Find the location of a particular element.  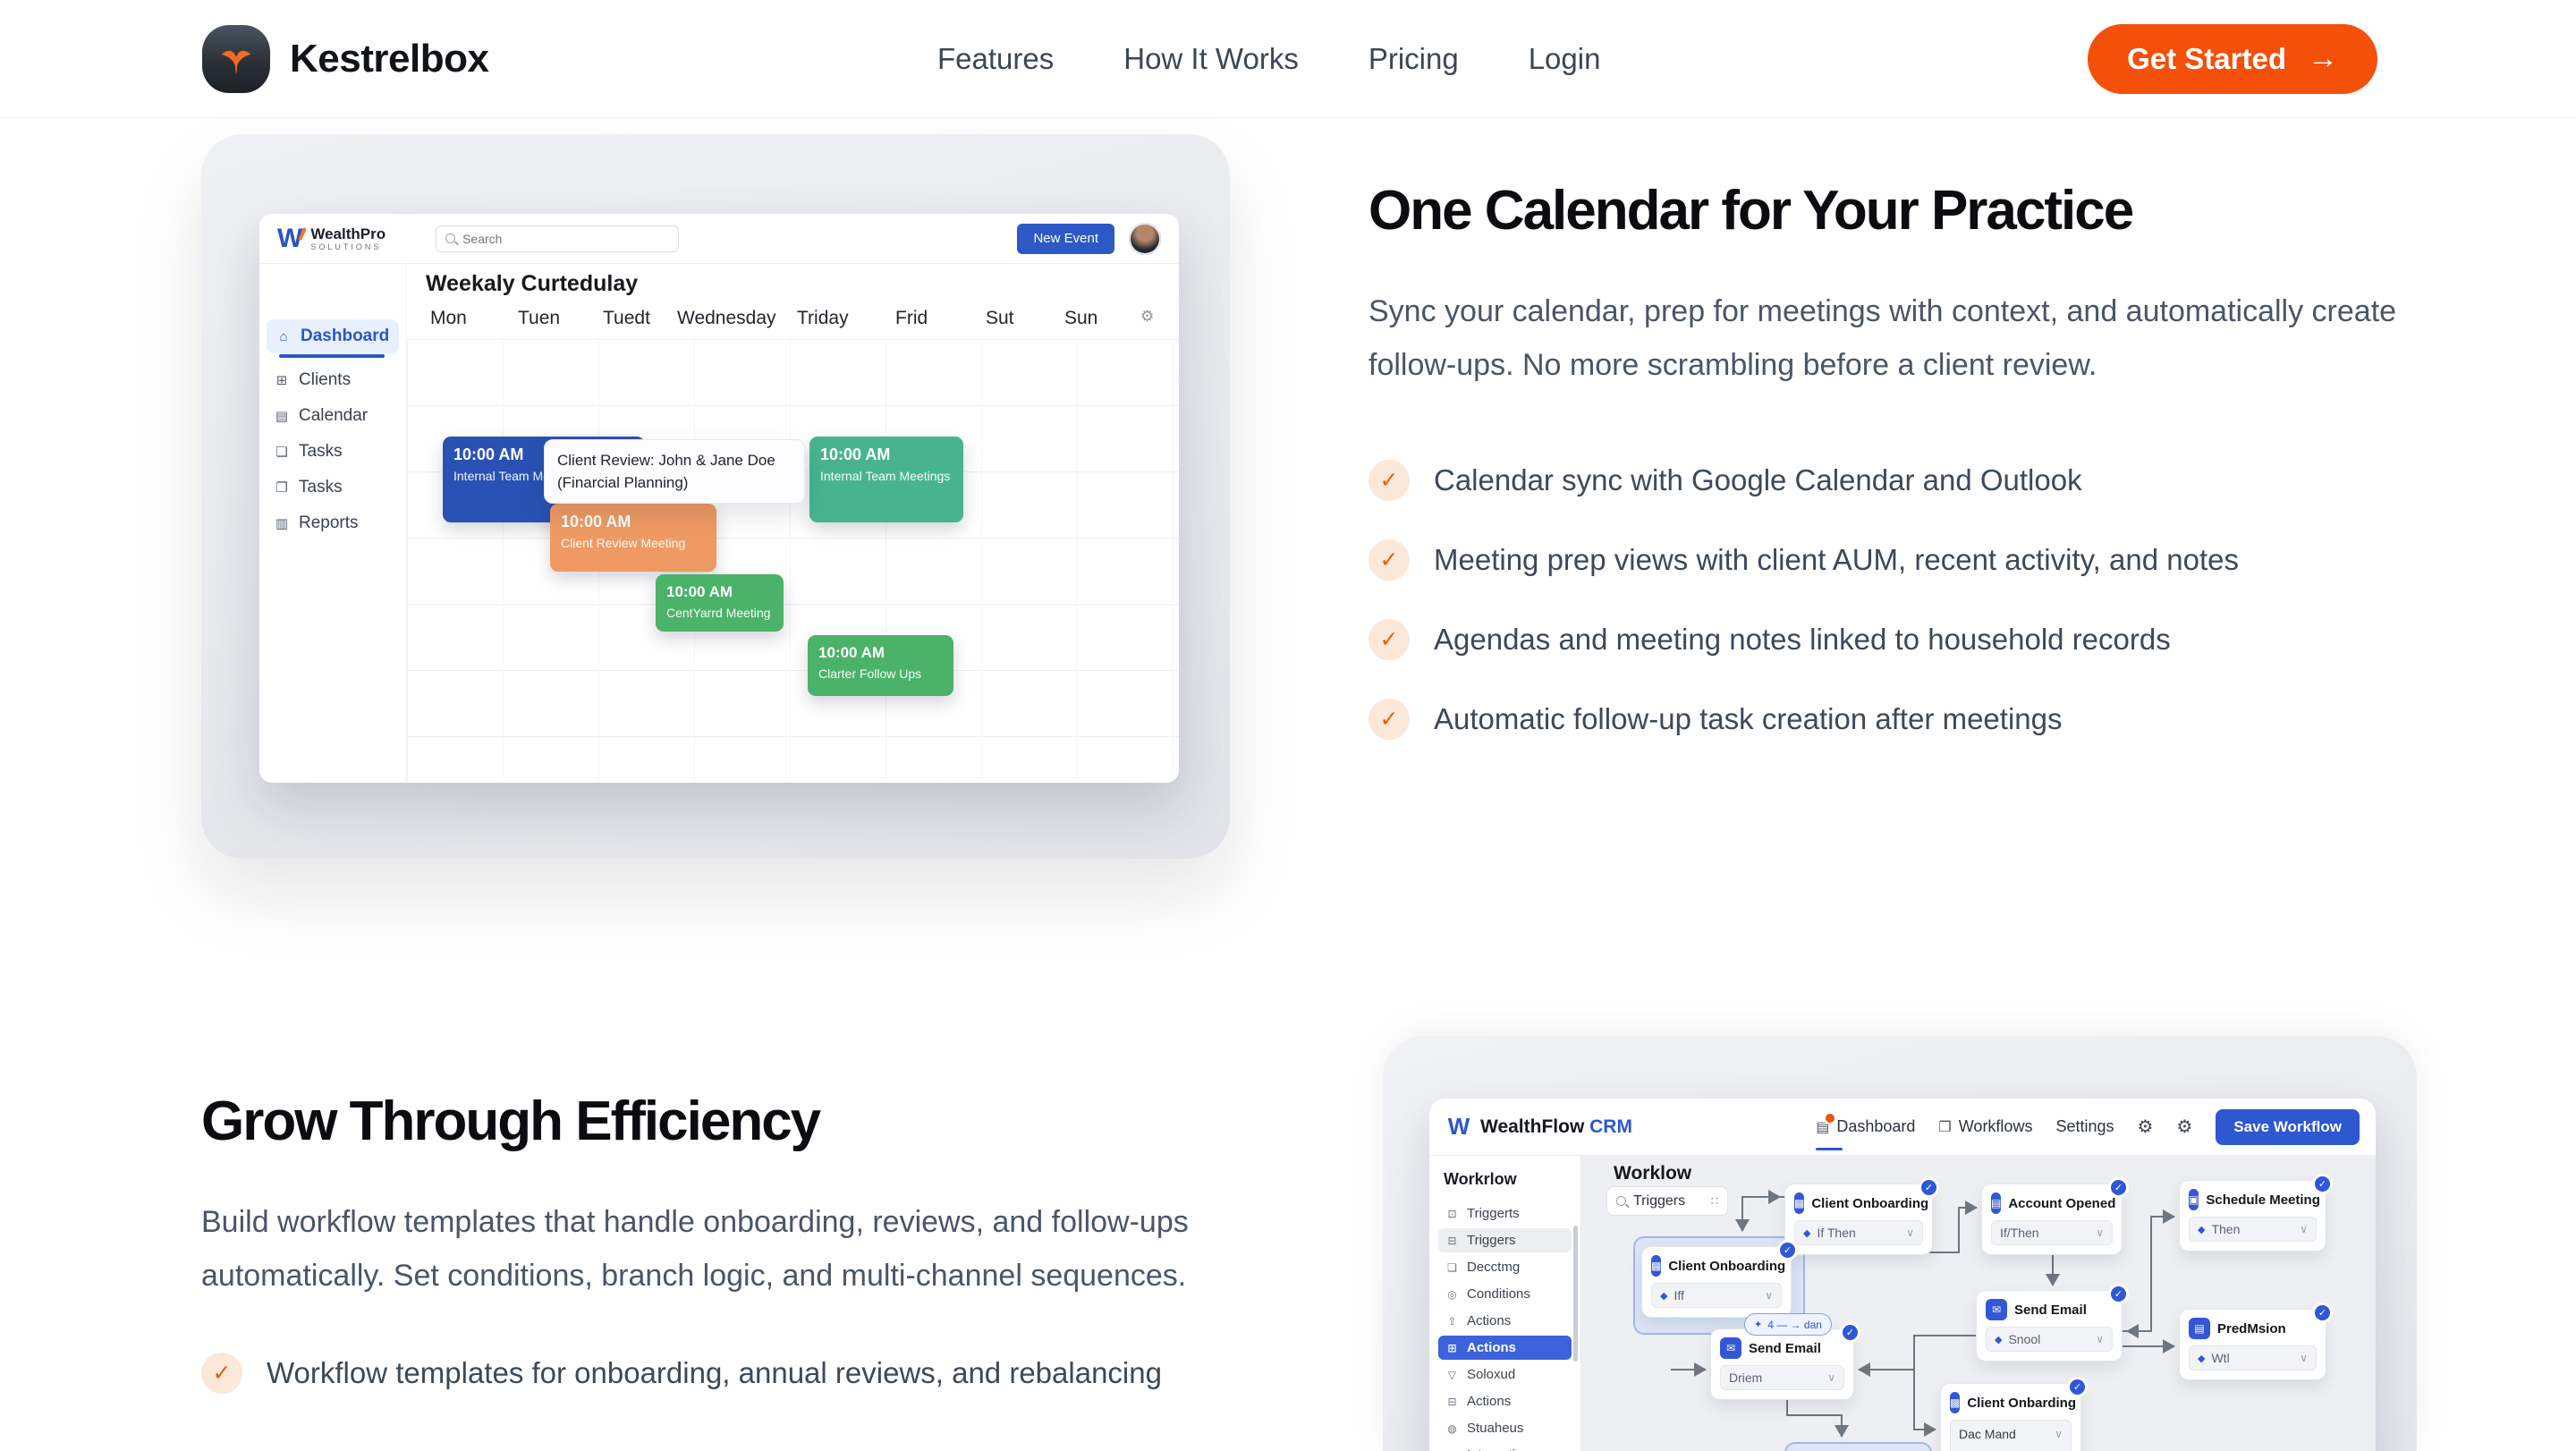

wf-side-integrations: ⊖ Integrations is located at coordinates (1505, 1447).